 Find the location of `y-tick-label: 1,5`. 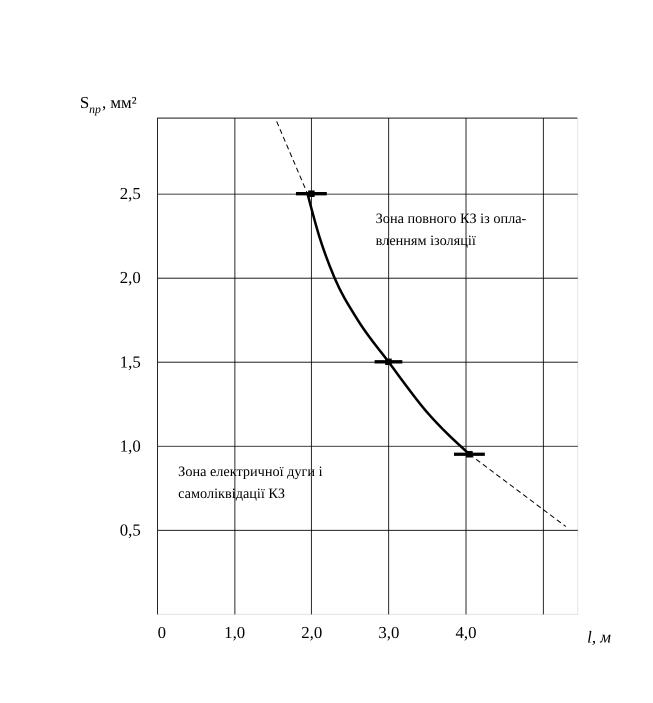

y-tick-label: 1,5 is located at coordinates (130, 362).